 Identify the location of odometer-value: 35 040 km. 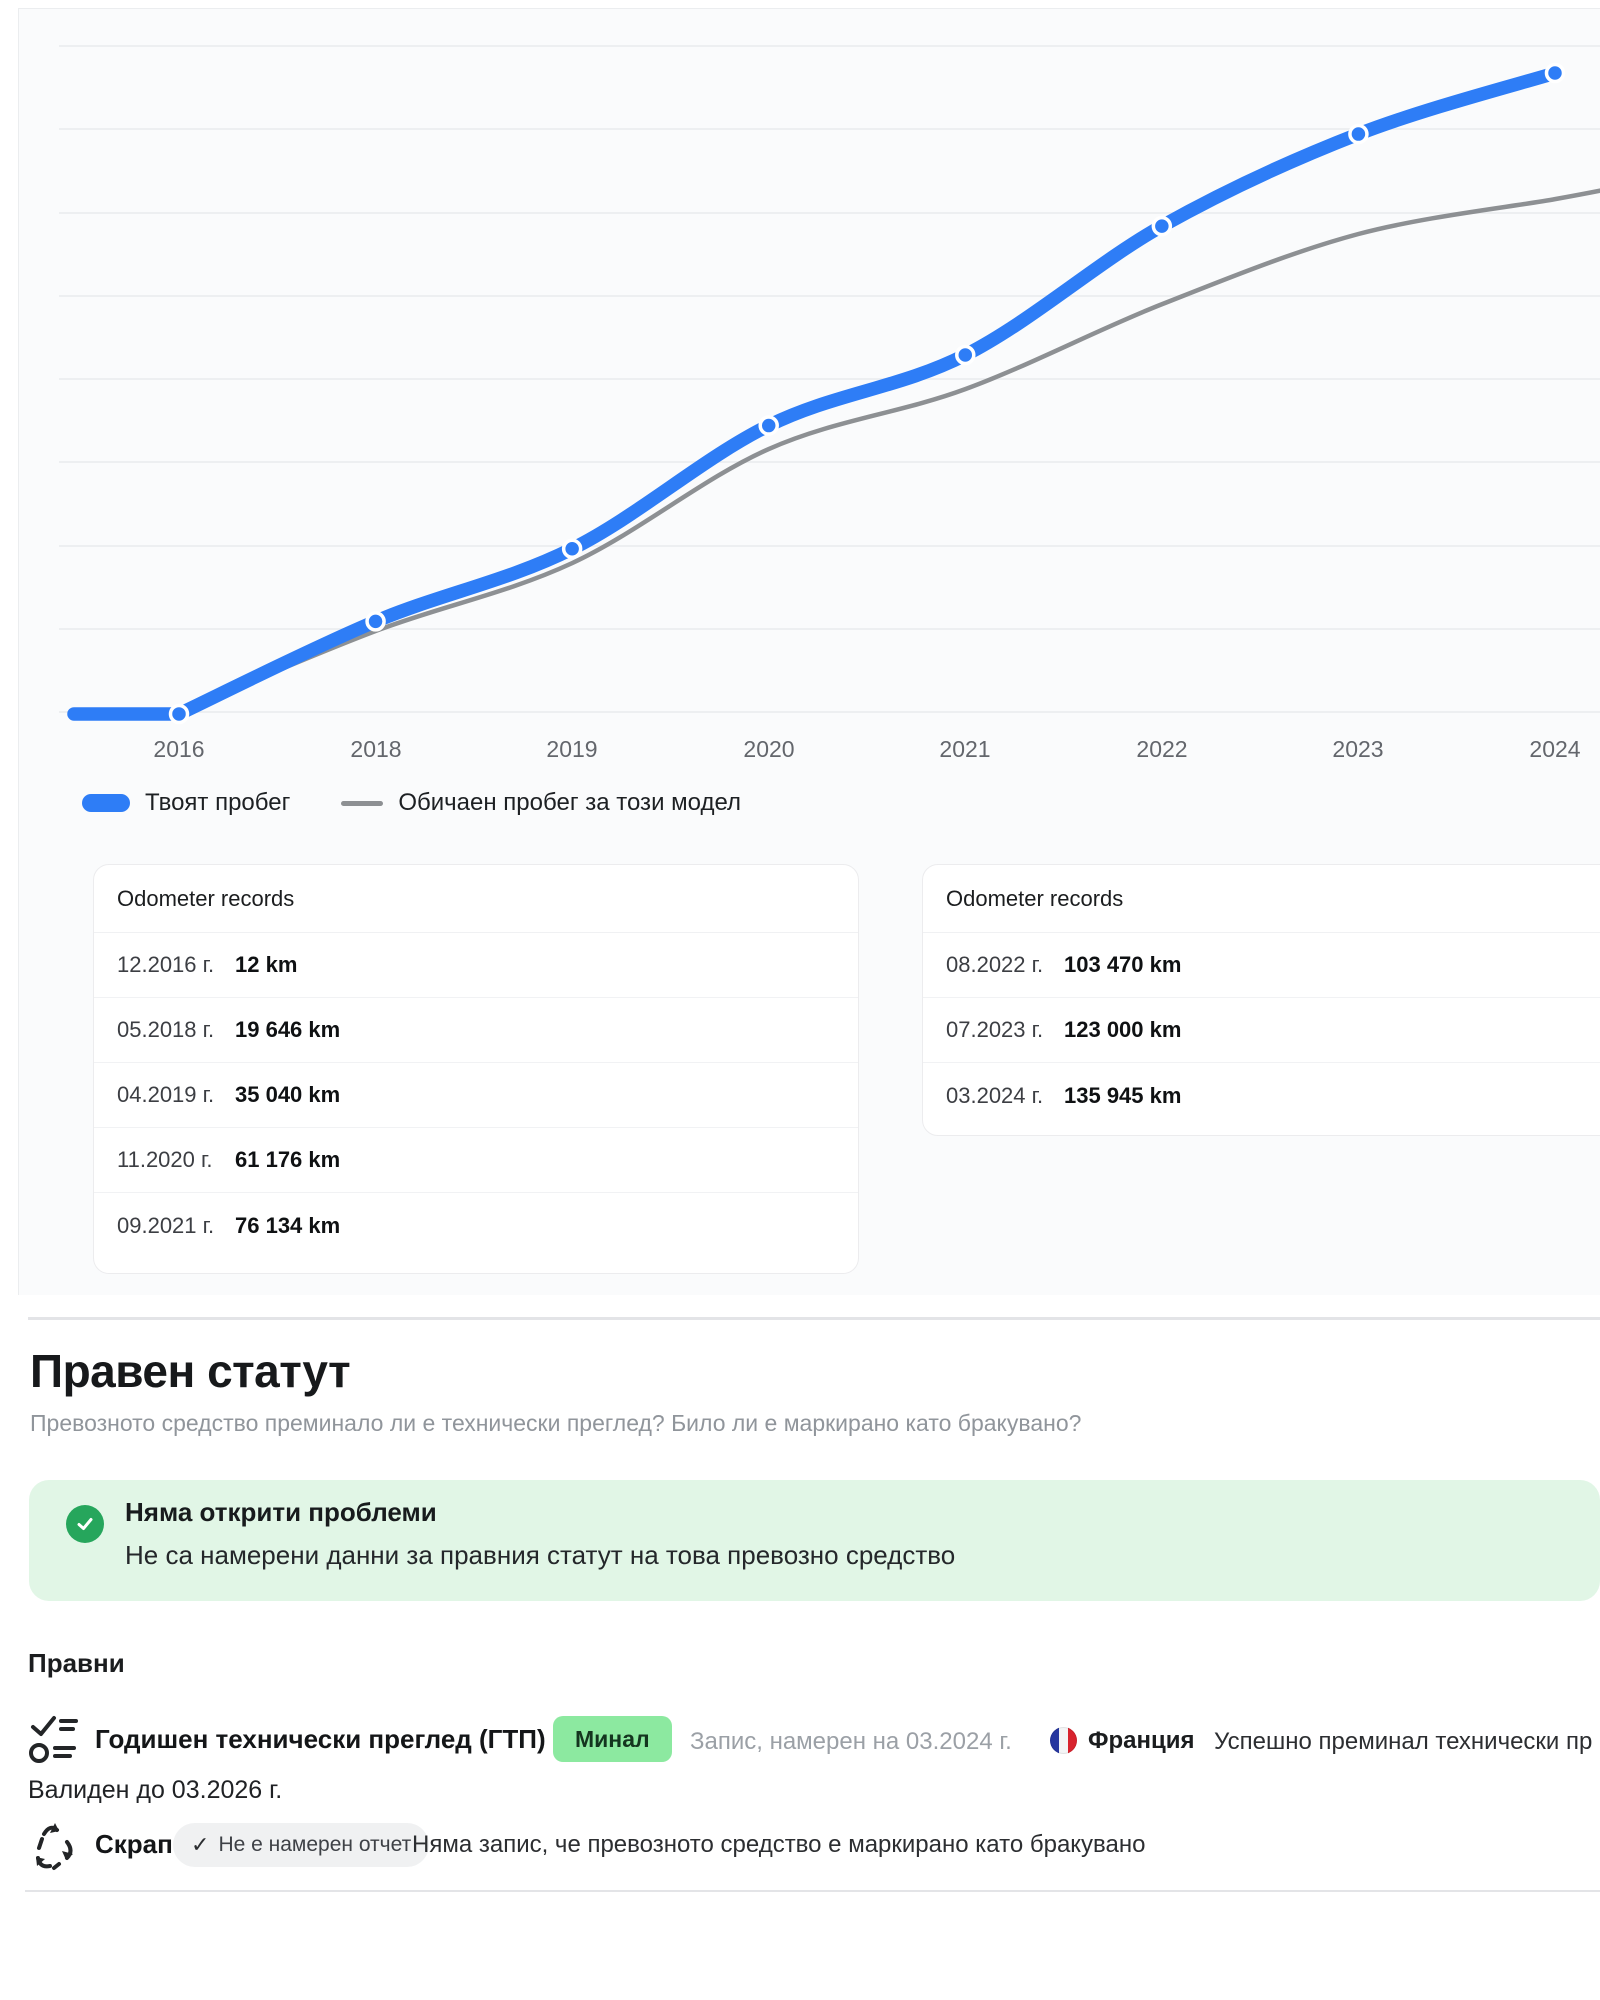
(288, 1094).